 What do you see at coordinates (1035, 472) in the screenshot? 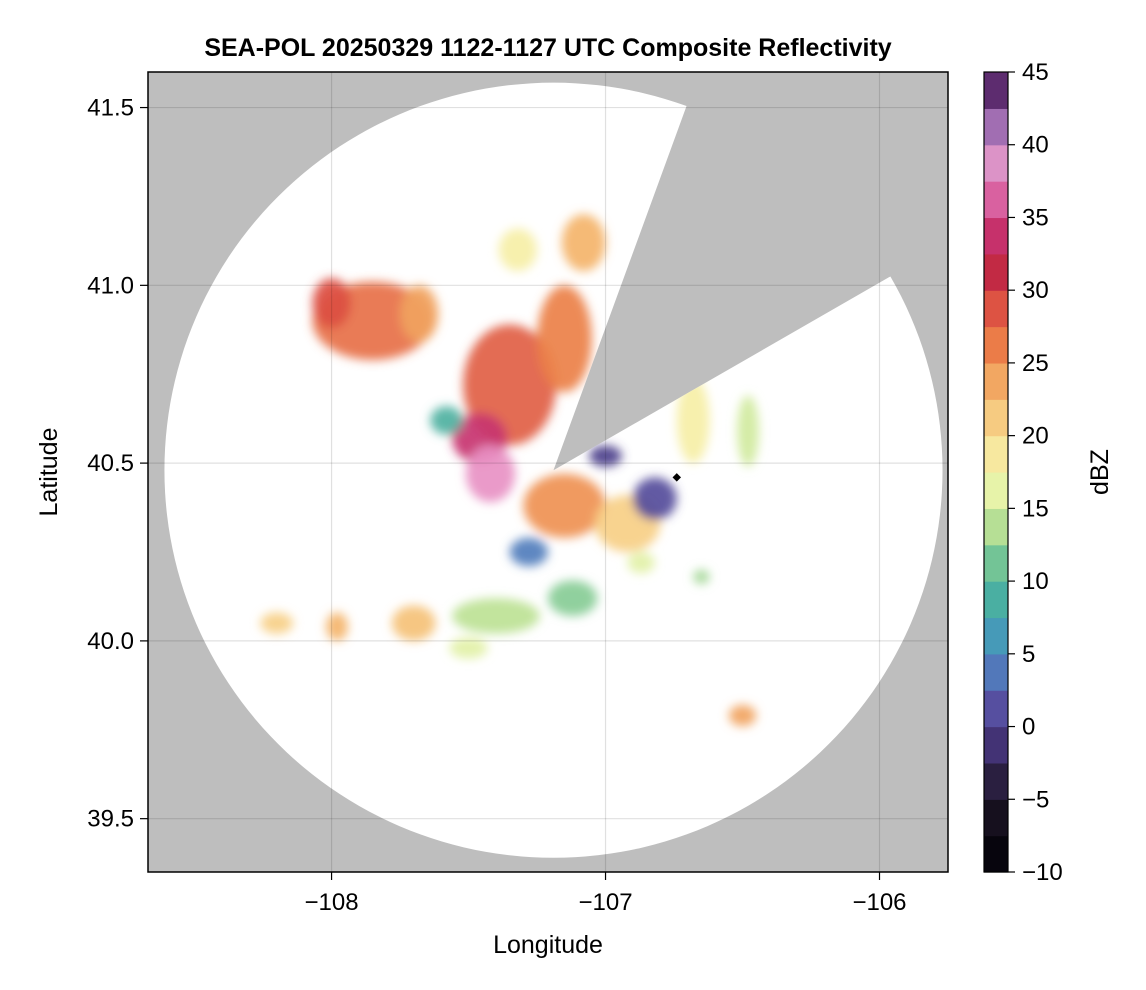
I see `colorbar-ticks: −10 −5 0 5 10 15 20 25 30 35 40 45` at bounding box center [1035, 472].